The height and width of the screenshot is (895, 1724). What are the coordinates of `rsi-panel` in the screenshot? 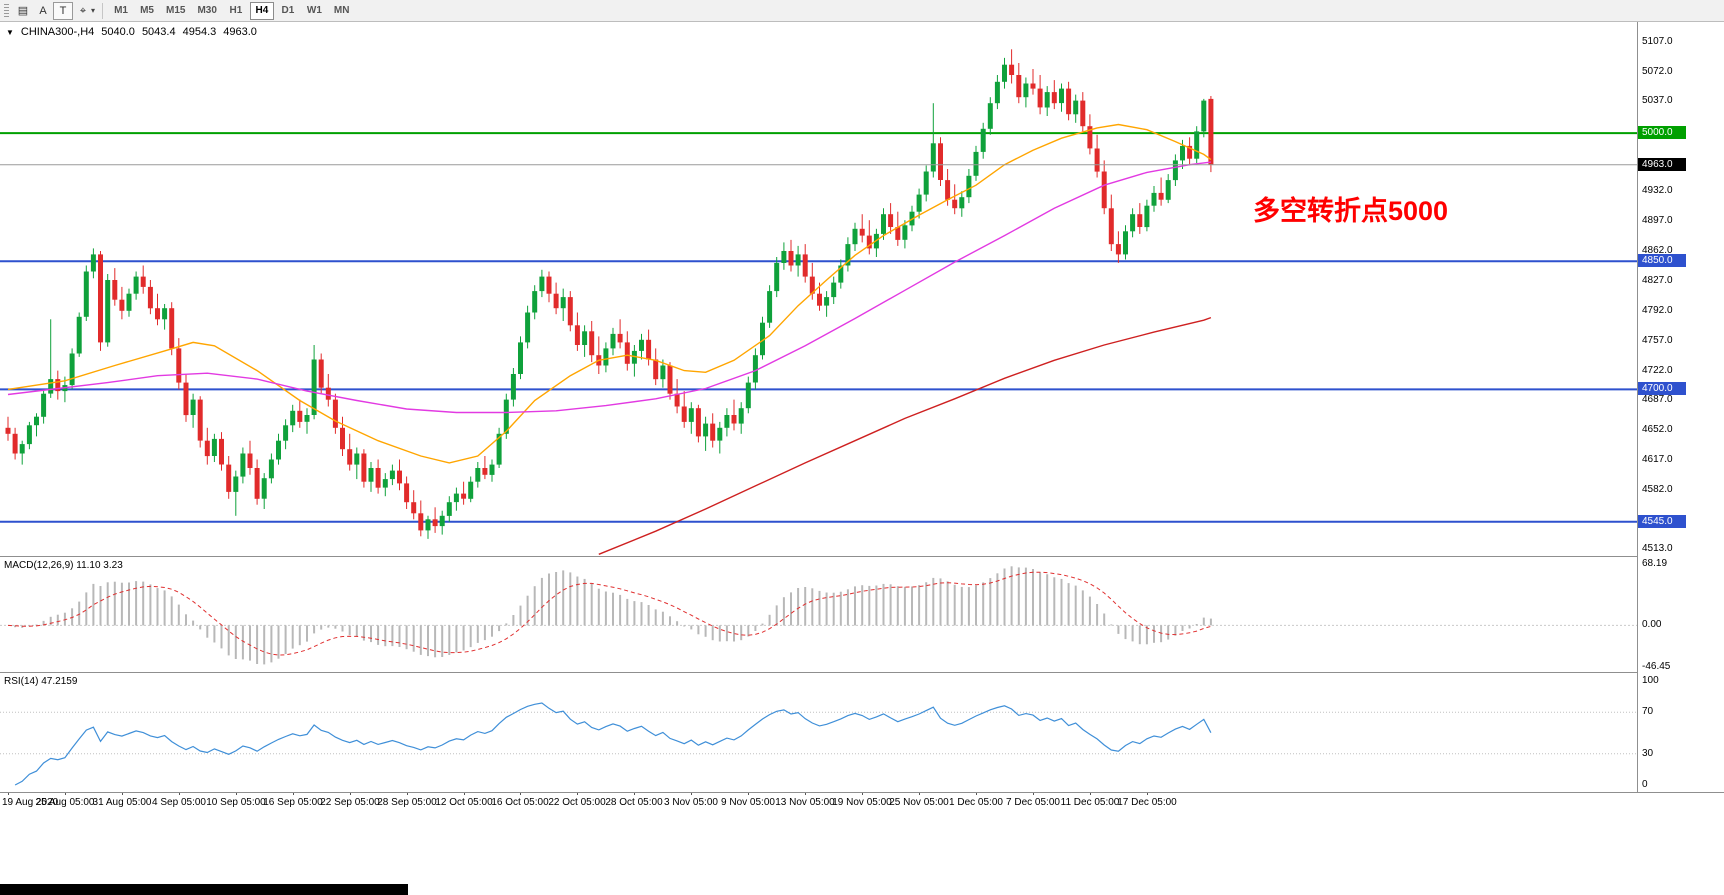 It's located at (818, 732).